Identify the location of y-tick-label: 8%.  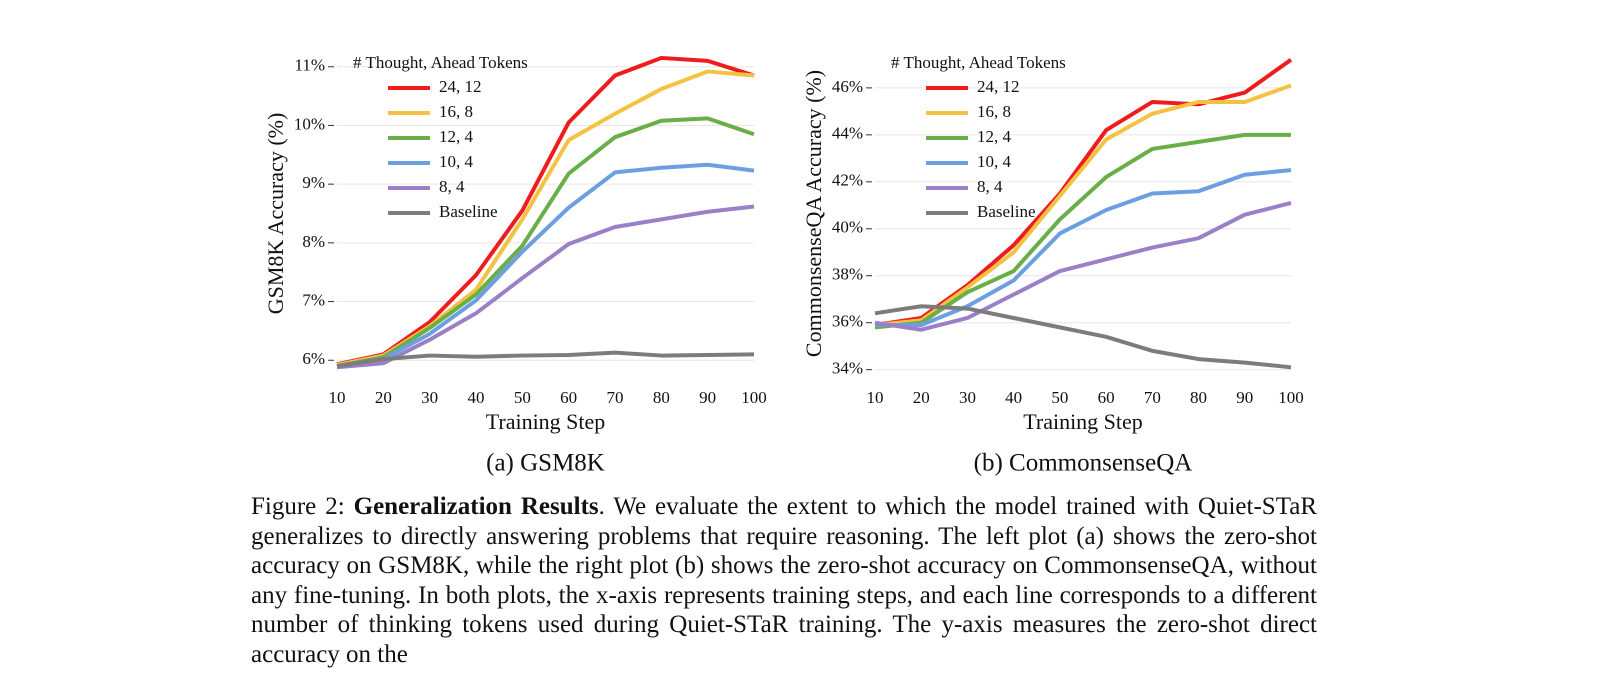
(313, 241).